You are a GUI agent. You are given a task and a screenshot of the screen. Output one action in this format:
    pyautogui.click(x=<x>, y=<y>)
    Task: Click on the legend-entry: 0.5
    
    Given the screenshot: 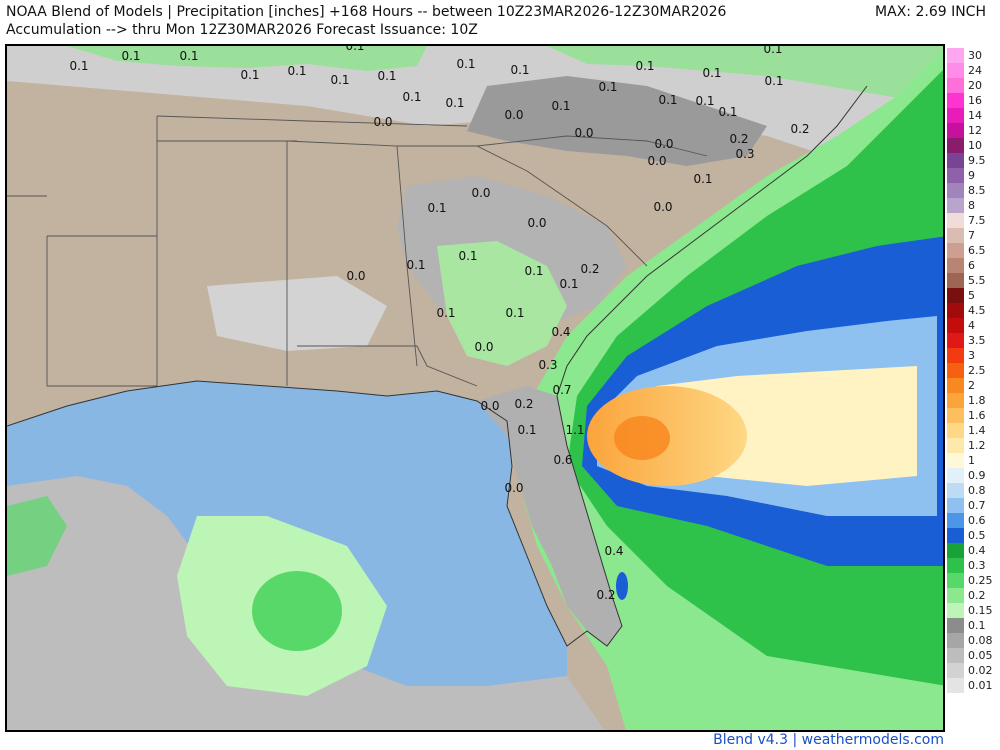 What is the action you would take?
    pyautogui.click(x=973, y=535)
    